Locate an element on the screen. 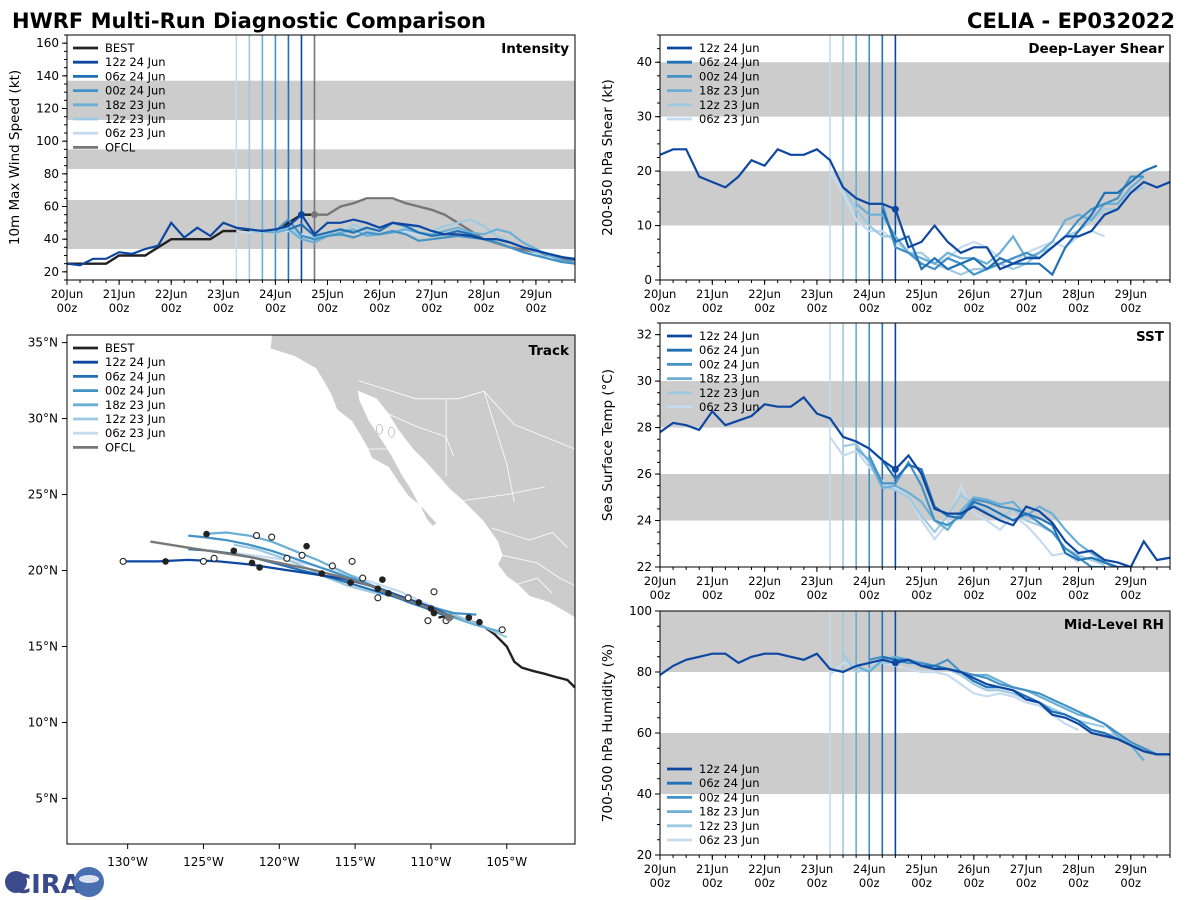 The image size is (1200, 900). map-area is located at coordinates (347, 512).